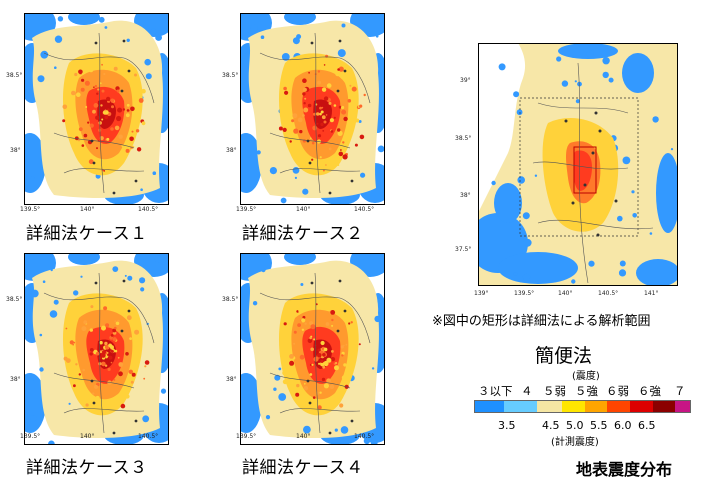  What do you see at coordinates (582, 406) in the screenshot?
I see `intensity-colorbar` at bounding box center [582, 406].